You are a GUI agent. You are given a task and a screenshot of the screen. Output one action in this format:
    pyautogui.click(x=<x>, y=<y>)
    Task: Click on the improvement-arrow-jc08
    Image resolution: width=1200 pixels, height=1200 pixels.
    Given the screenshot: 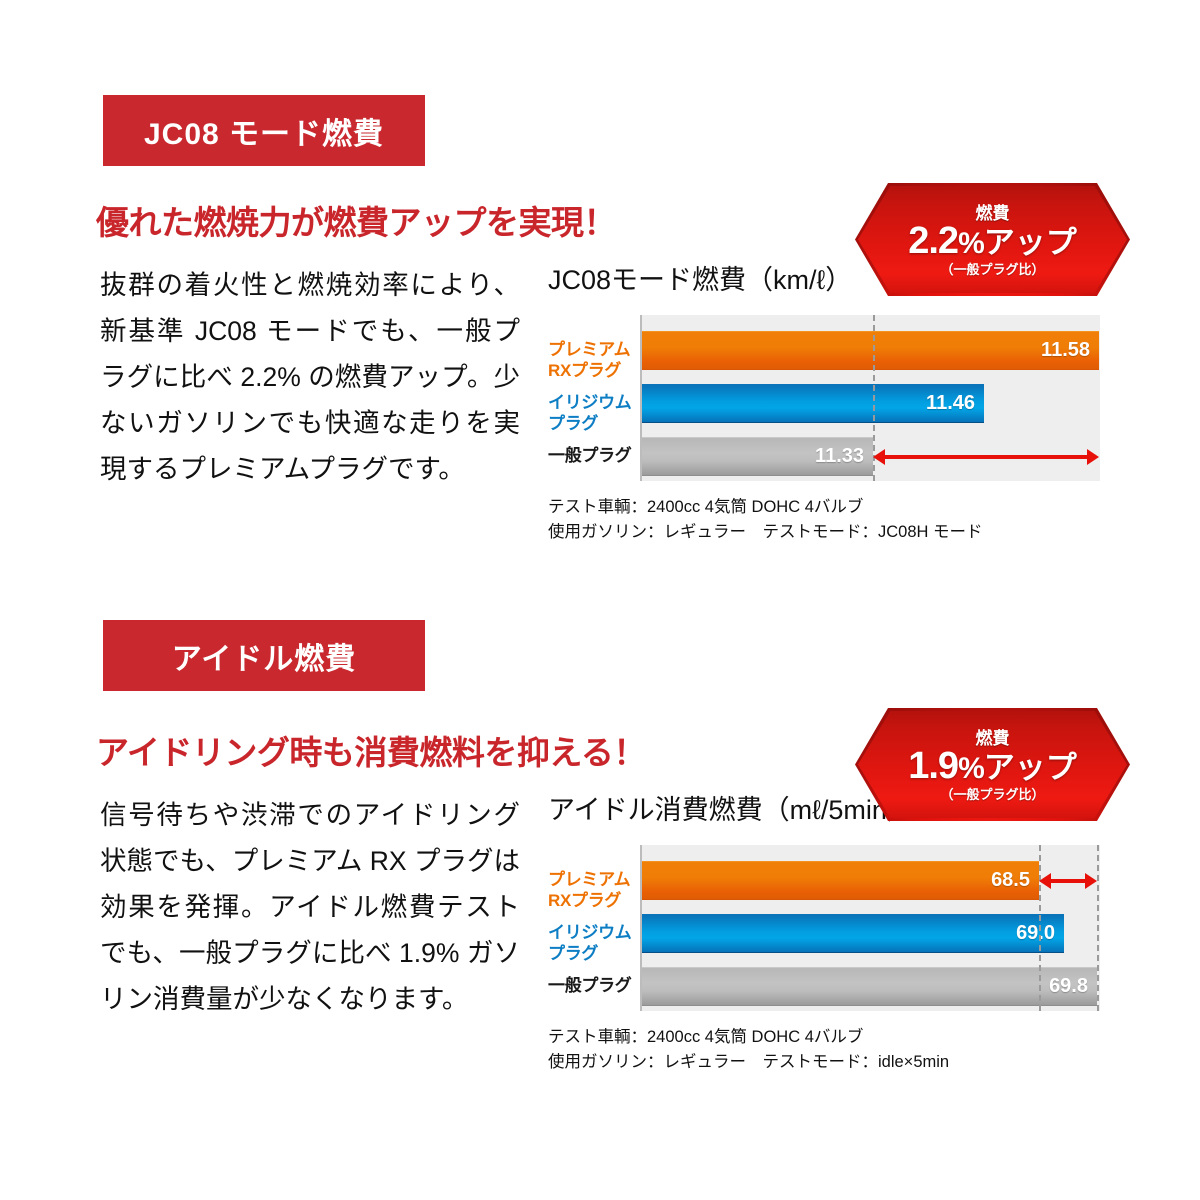 What is the action you would take?
    pyautogui.click(x=986, y=457)
    